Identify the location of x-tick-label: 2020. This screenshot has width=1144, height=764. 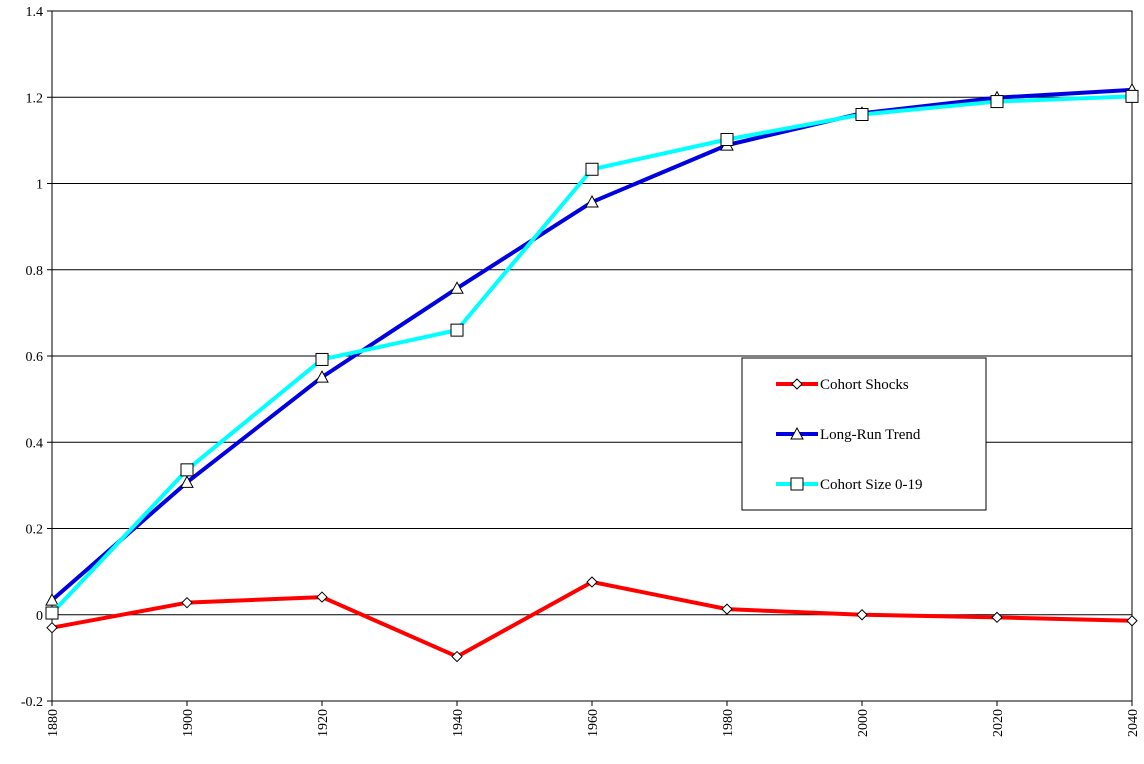
(998, 723).